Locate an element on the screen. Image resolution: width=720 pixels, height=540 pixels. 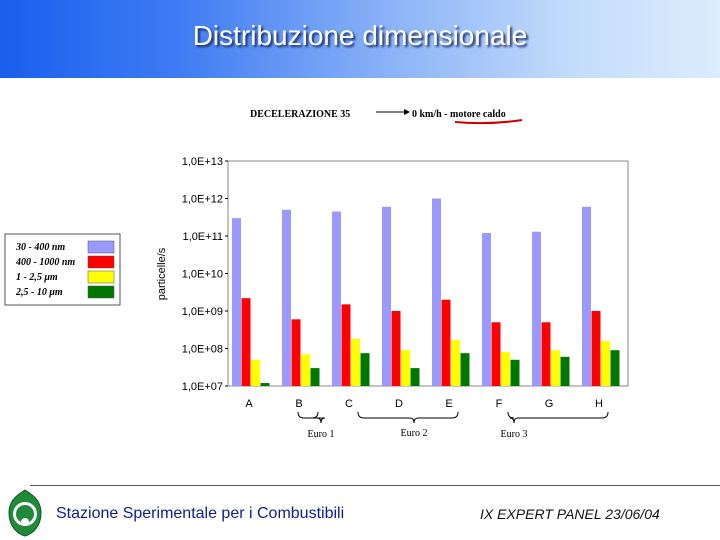
footer-organization: Stazione Sperimentale per i Combustibili is located at coordinates (200, 513).